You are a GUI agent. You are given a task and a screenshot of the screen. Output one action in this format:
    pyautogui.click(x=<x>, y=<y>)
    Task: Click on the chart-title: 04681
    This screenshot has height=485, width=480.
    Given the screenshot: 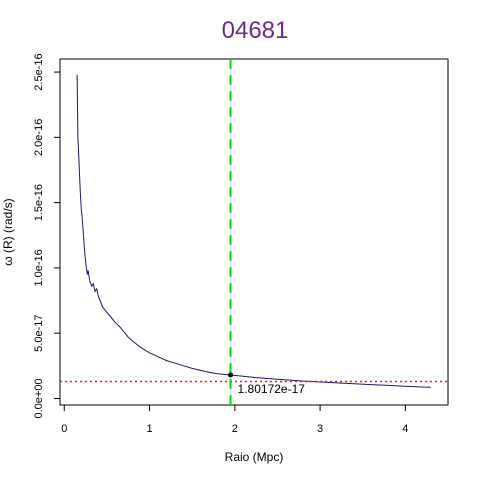 What is the action you would take?
    pyautogui.click(x=255, y=30)
    